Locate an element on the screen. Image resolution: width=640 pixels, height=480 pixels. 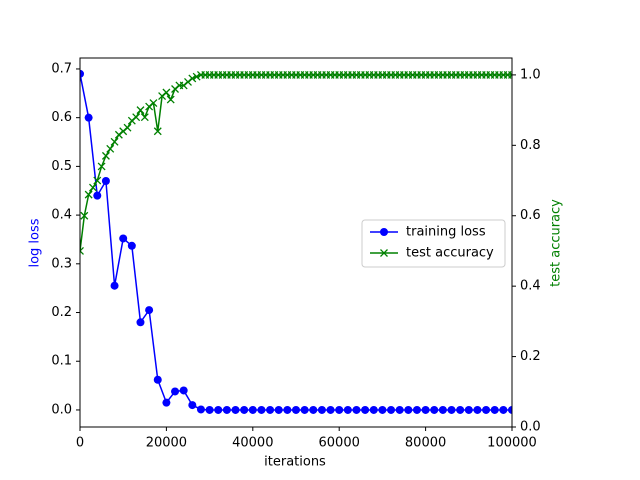
y-tick-label: 0.5 is located at coordinates (61, 166).